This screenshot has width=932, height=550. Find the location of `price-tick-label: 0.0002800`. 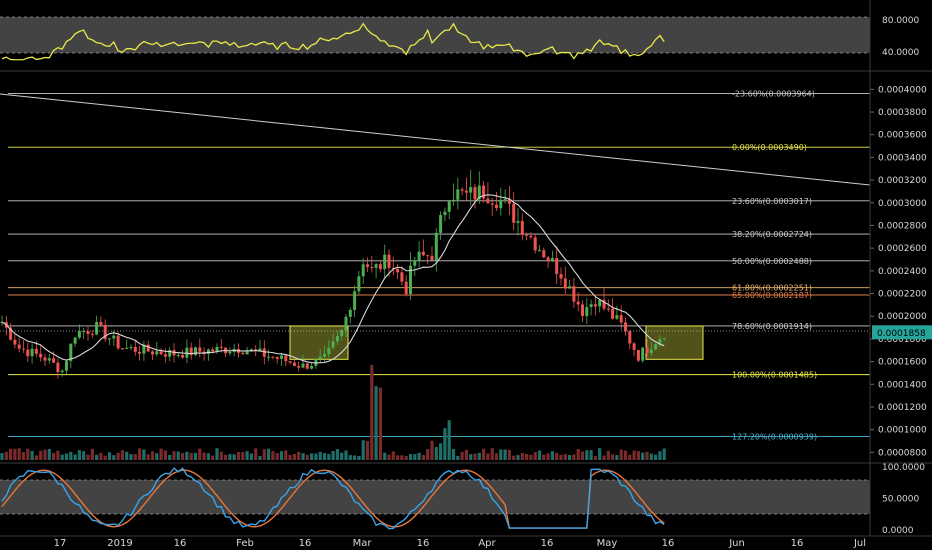

price-tick-label: 0.0002800 is located at coordinates (902, 226).